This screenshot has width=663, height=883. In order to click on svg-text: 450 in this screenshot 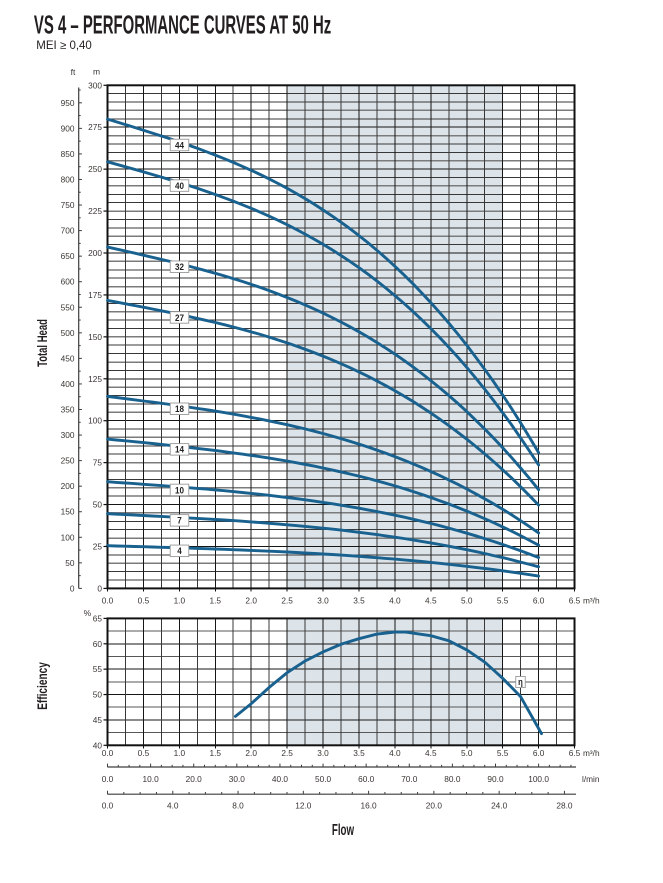, I will do `click(68, 358)`.